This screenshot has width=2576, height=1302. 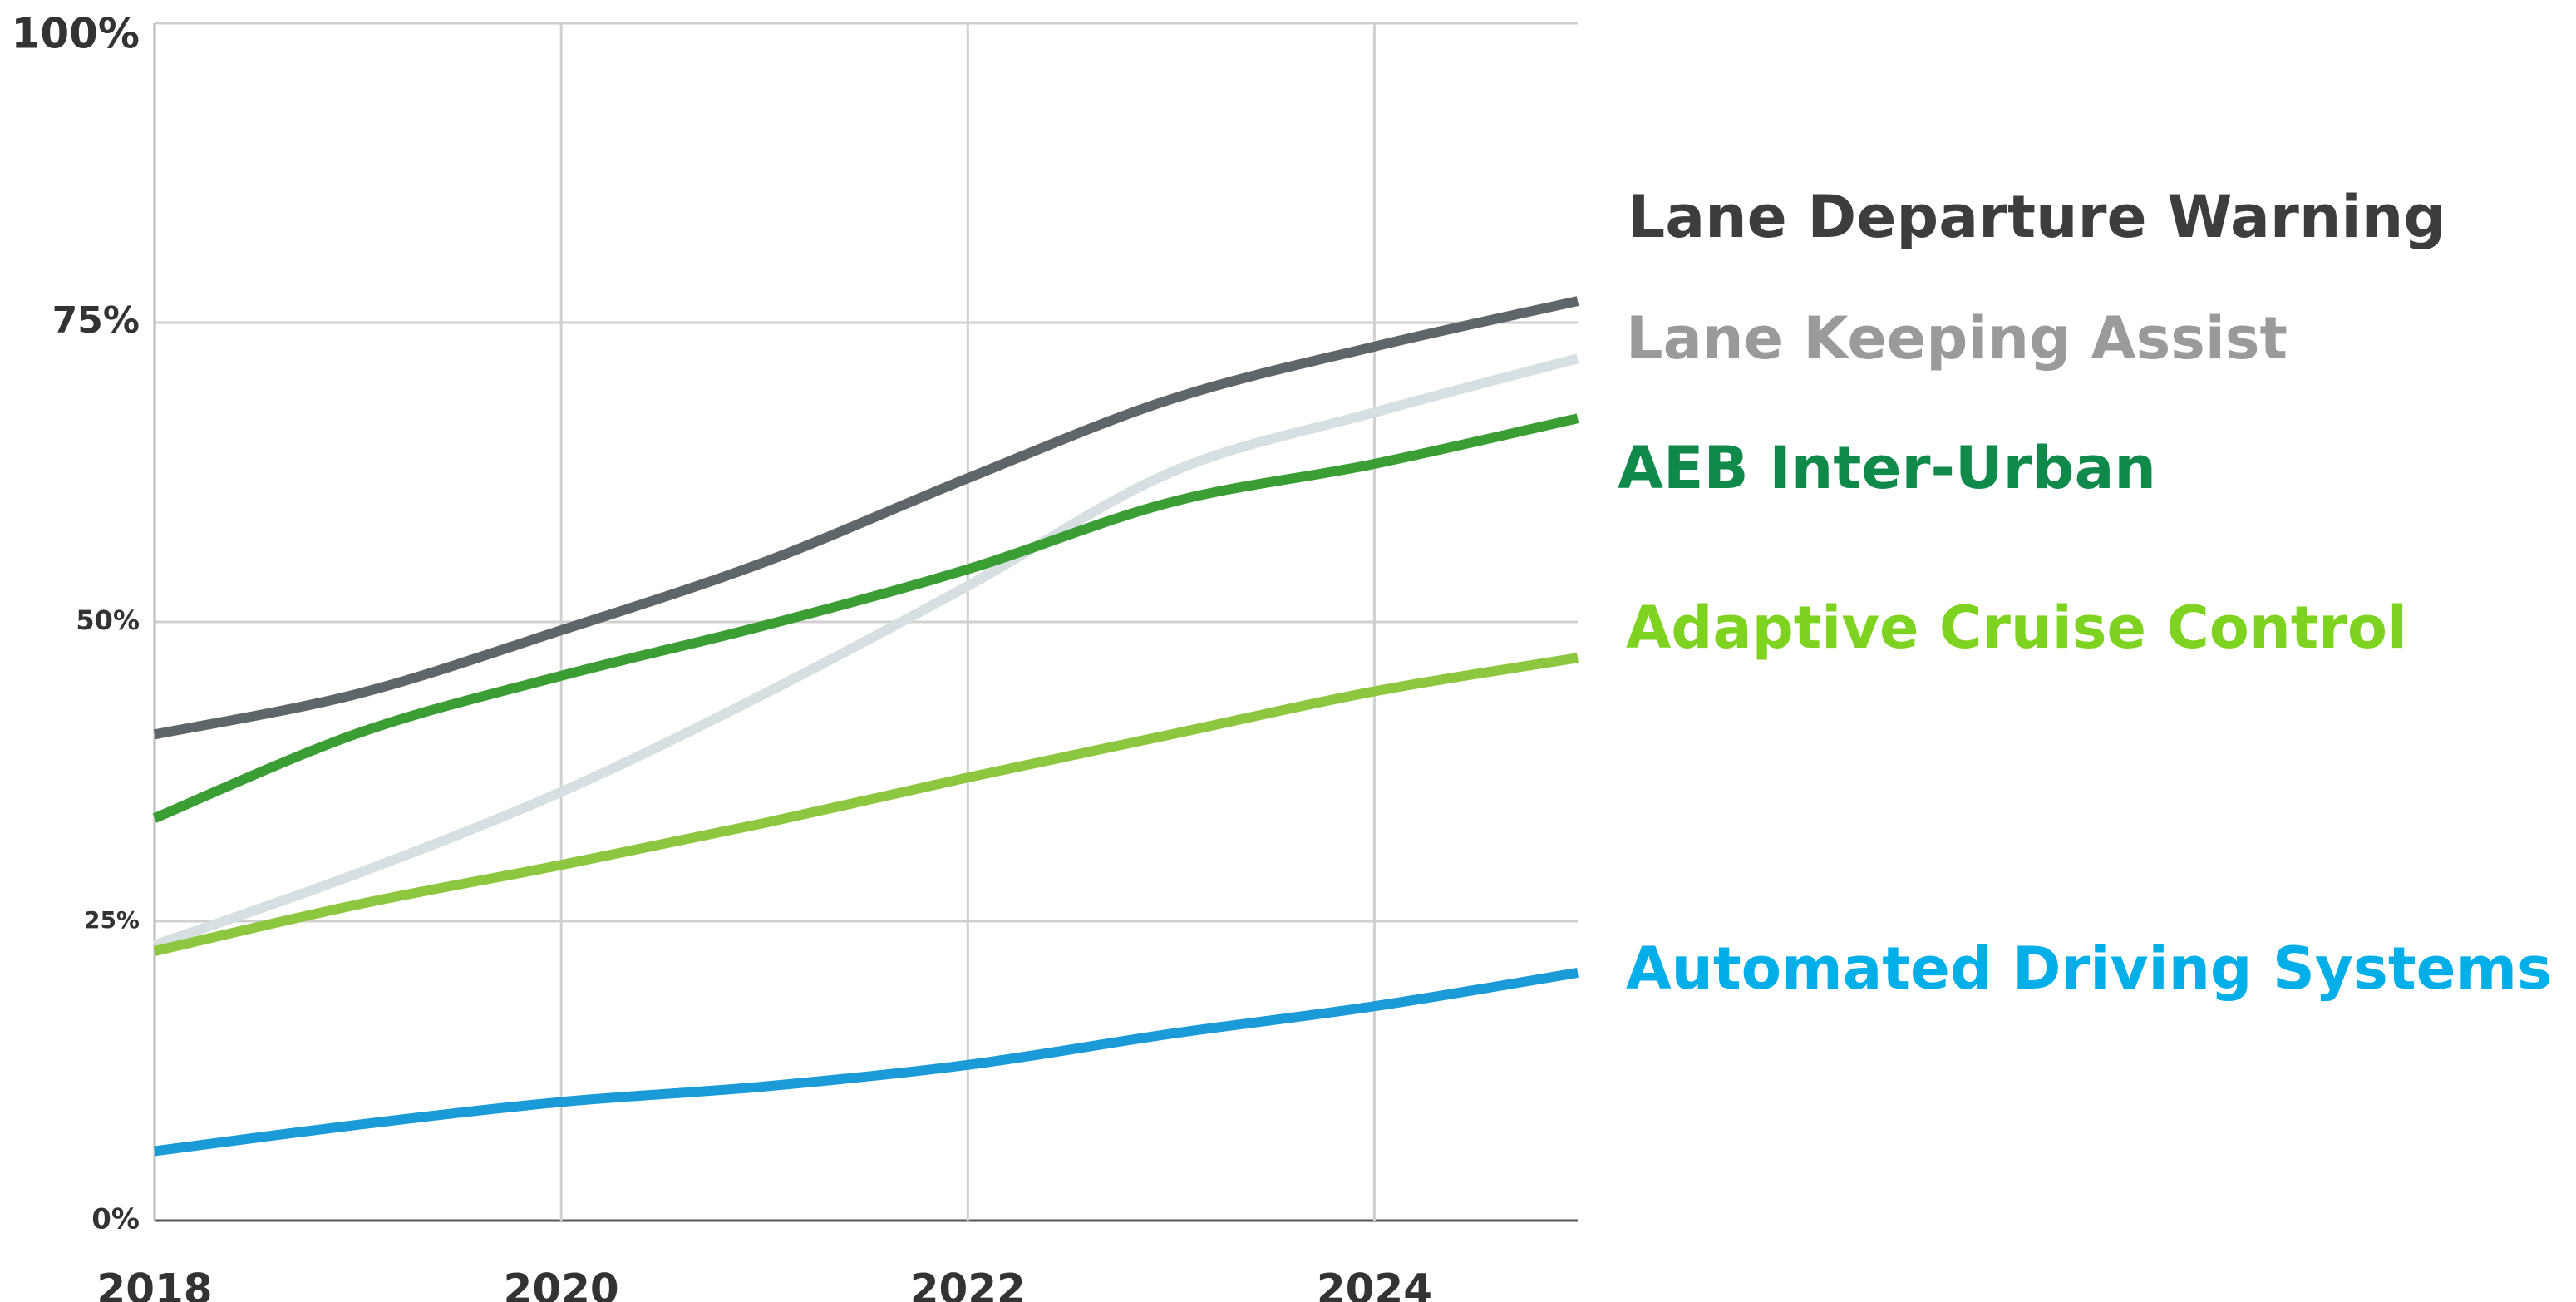 What do you see at coordinates (154, 1283) in the screenshot?
I see `x-tick-label: 2018` at bounding box center [154, 1283].